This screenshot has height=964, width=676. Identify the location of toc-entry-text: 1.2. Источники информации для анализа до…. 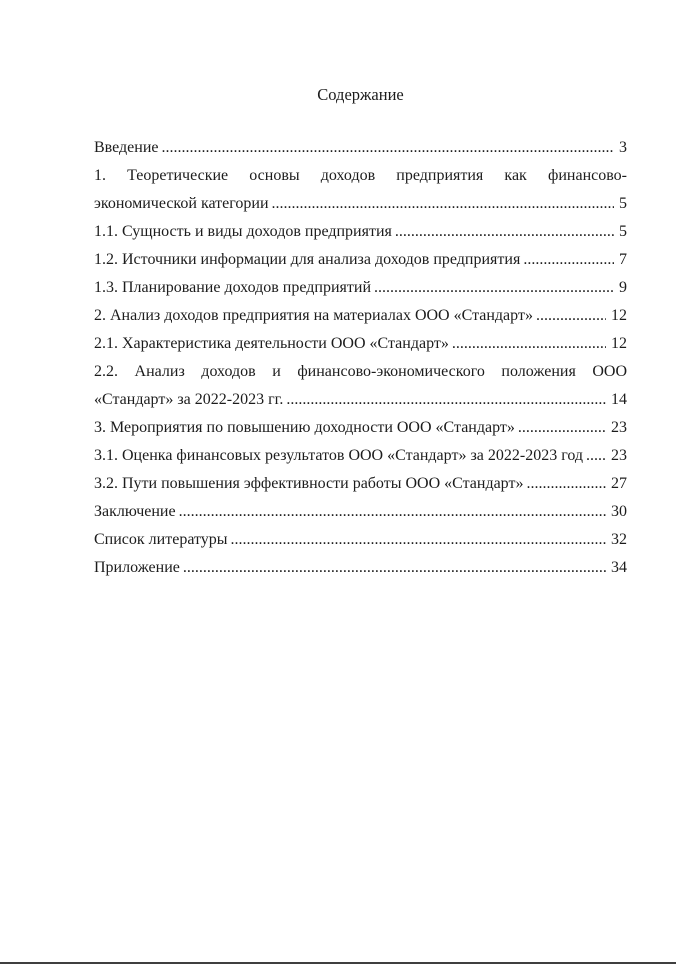
(307, 259).